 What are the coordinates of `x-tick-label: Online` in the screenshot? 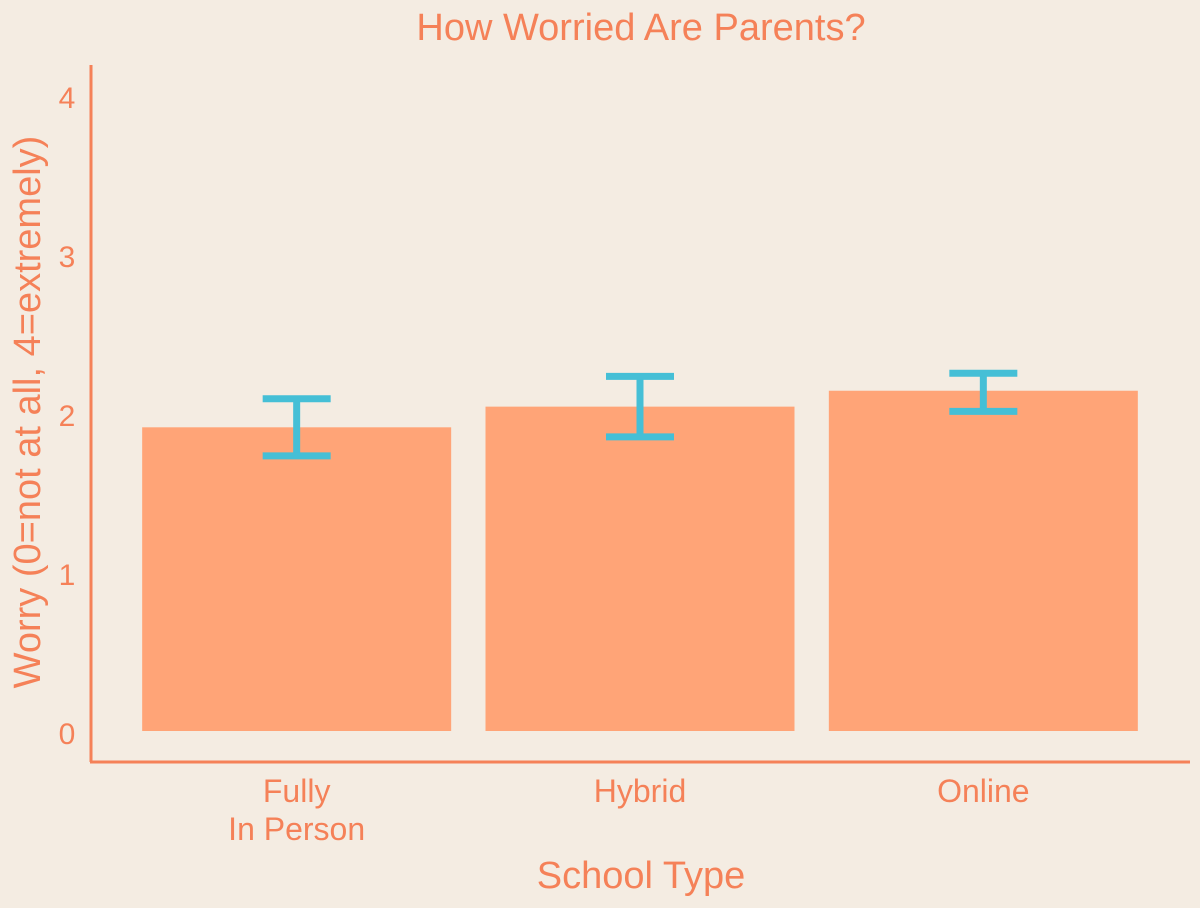 It's located at (983, 791).